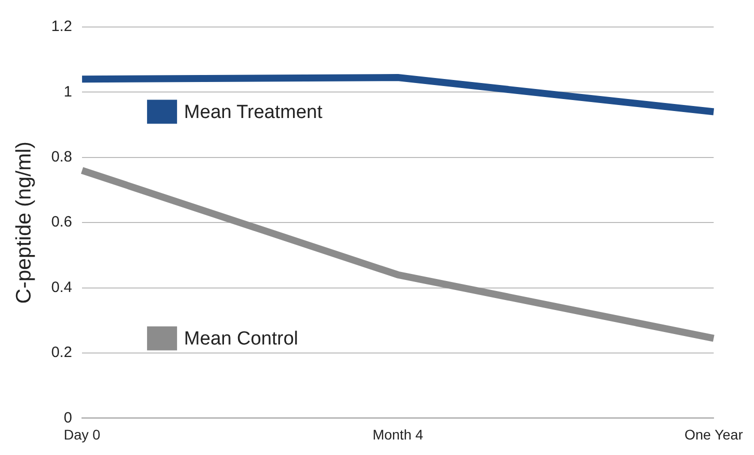 The width and height of the screenshot is (754, 455). What do you see at coordinates (61, 287) in the screenshot?
I see `y-tick-label: 0.4` at bounding box center [61, 287].